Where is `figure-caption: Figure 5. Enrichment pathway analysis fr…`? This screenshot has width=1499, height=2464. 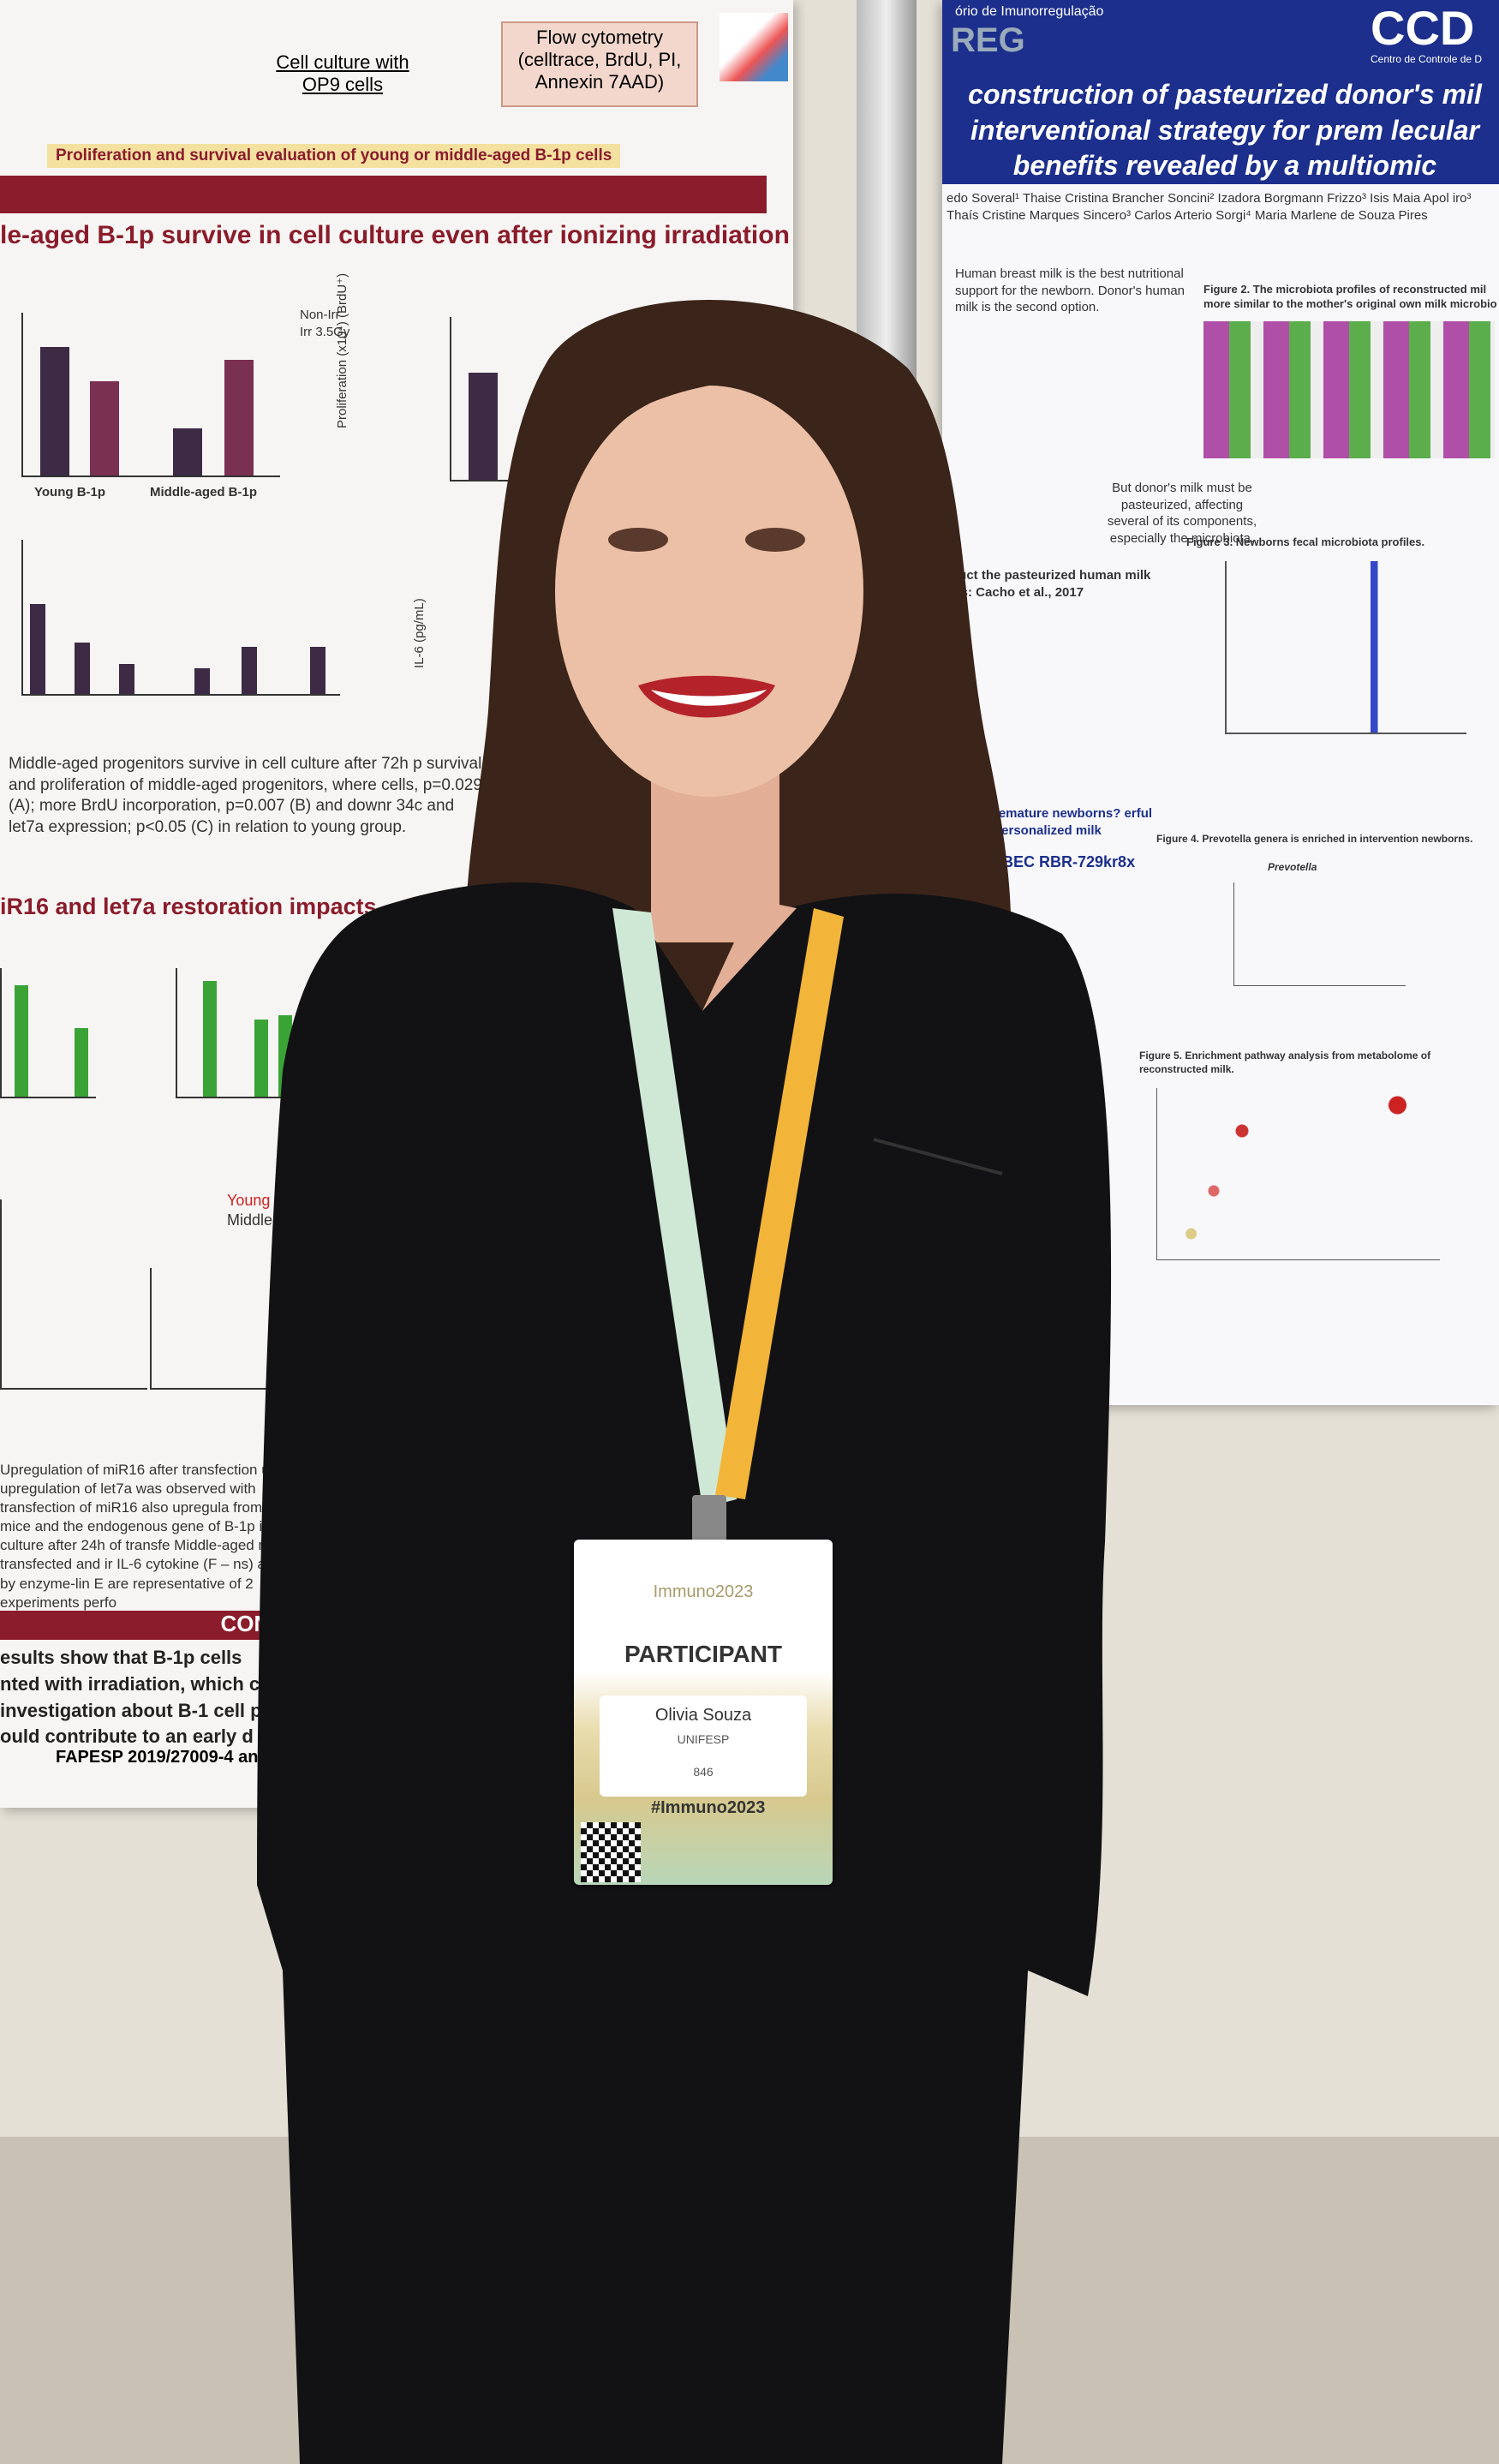
figure-caption: Figure 5. Enrichment pathway analysis fr… is located at coordinates (1285, 1062).